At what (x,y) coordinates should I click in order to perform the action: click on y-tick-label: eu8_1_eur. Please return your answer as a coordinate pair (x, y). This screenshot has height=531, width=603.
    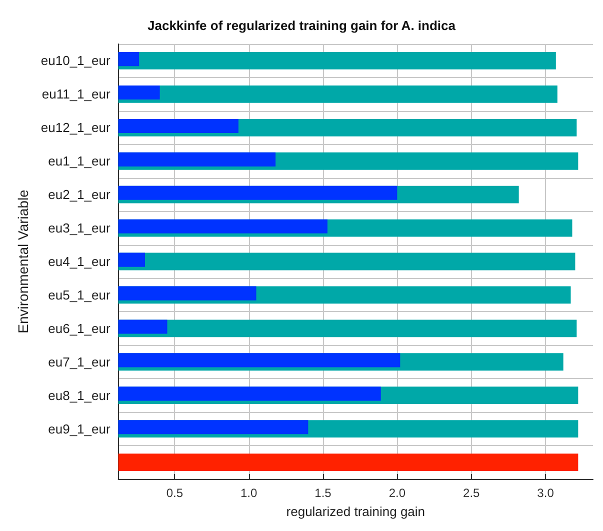
    Looking at the image, I should click on (79, 395).